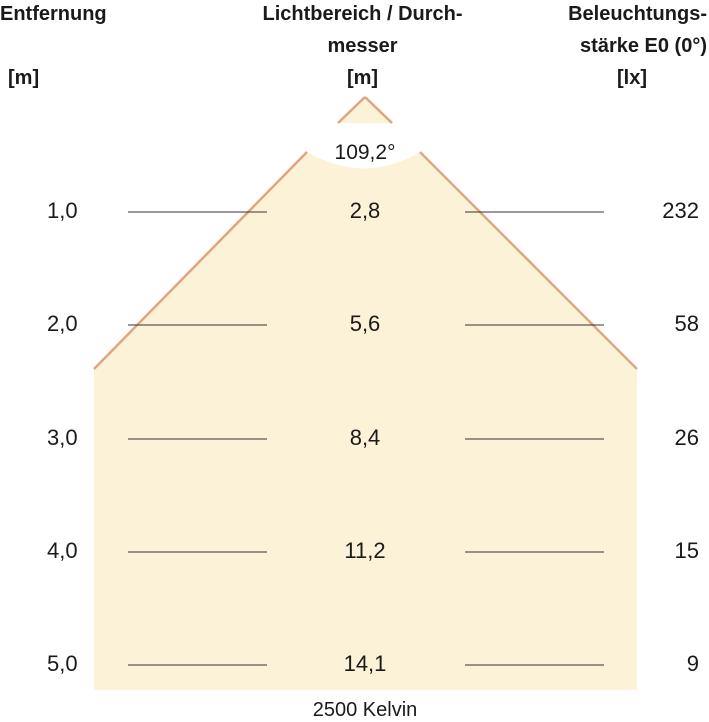  I want to click on illuminance-value: 9, so click(692, 663).